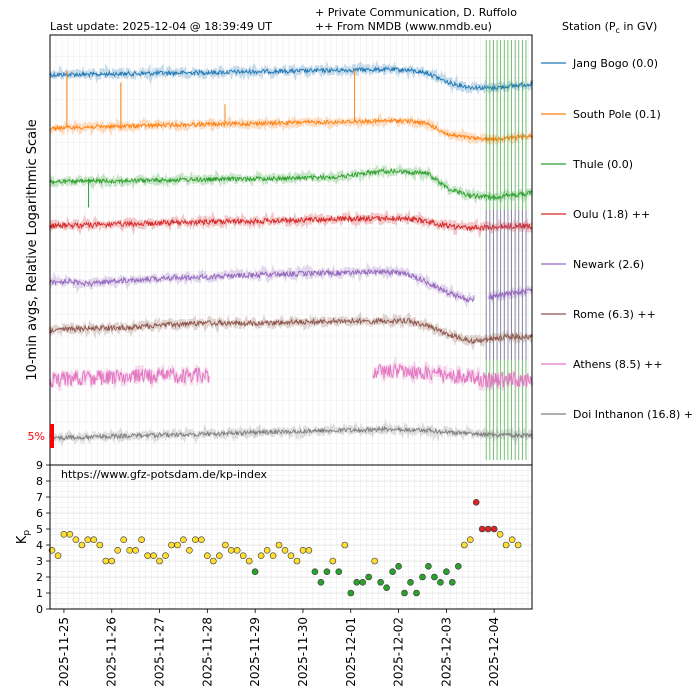  What do you see at coordinates (52, 436) in the screenshot?
I see `scale-bar` at bounding box center [52, 436].